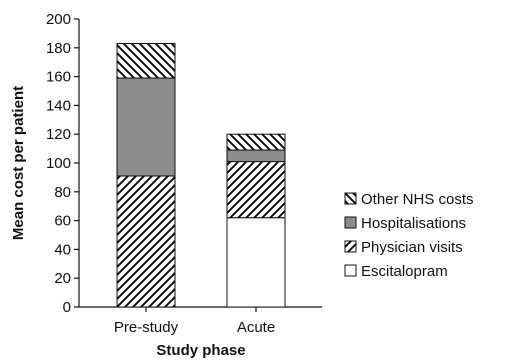  I want to click on y-tick-label: 60, so click(62, 221).